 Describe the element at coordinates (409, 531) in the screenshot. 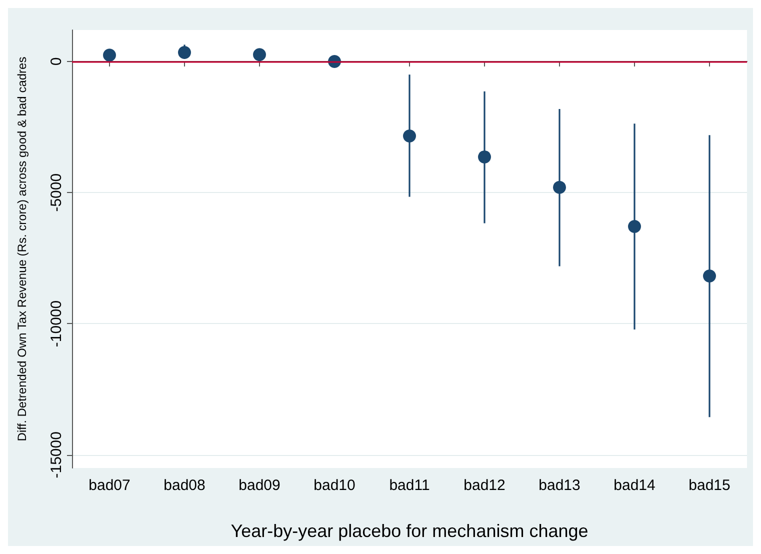

I see `x-axis-title: Year-by-year placebo for mechanism change` at that location.